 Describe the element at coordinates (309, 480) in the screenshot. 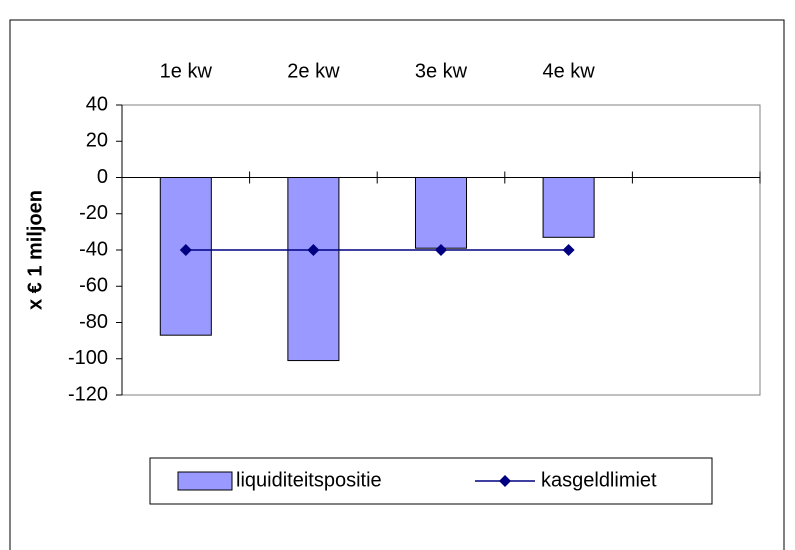

I see `legend-label: liquiditeitspositie` at that location.